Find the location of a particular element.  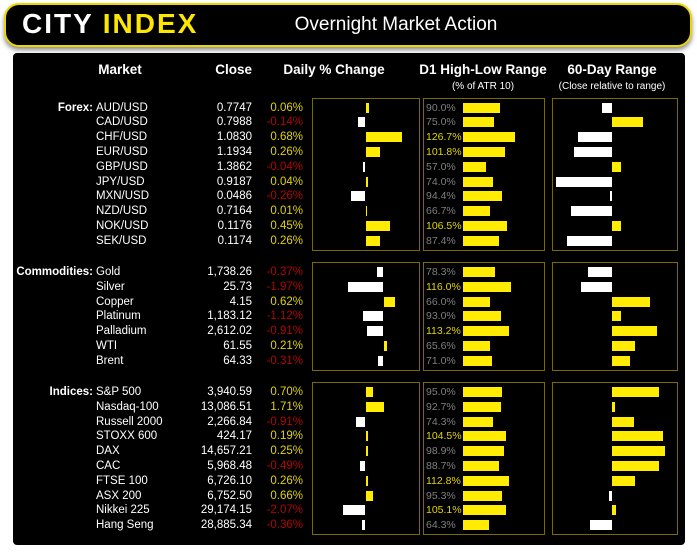

atr-range-label: 94.4% is located at coordinates (441, 196).